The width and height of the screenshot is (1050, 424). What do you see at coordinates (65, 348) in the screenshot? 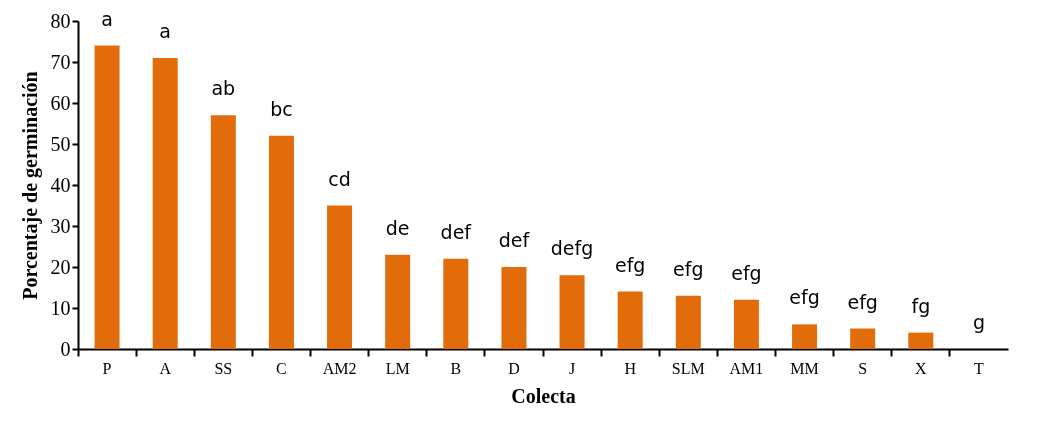
I see `y-tick-label: 0` at bounding box center [65, 348].